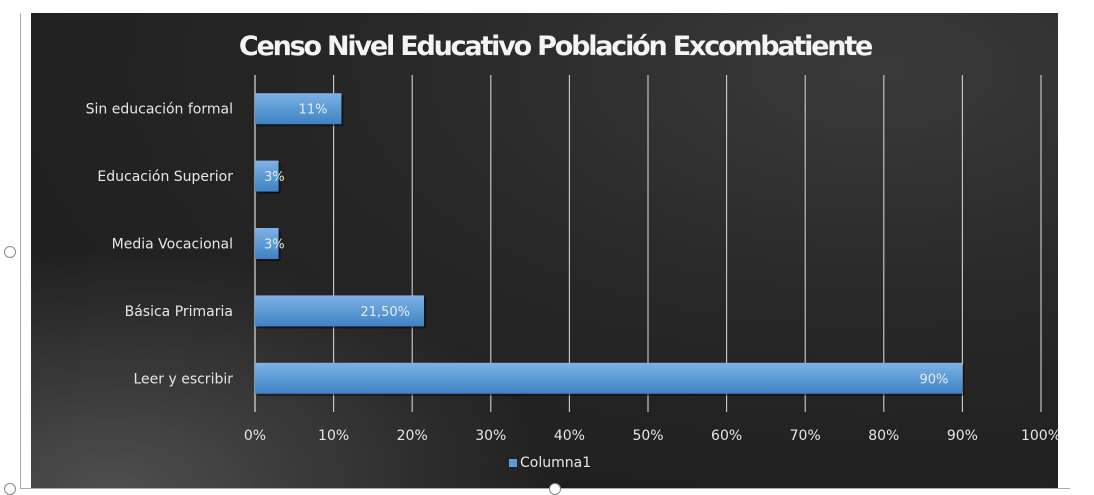 Image resolution: width=1094 pixels, height=495 pixels. Describe the element at coordinates (569, 436) in the screenshot. I see `x-tick-label: 40%` at that location.